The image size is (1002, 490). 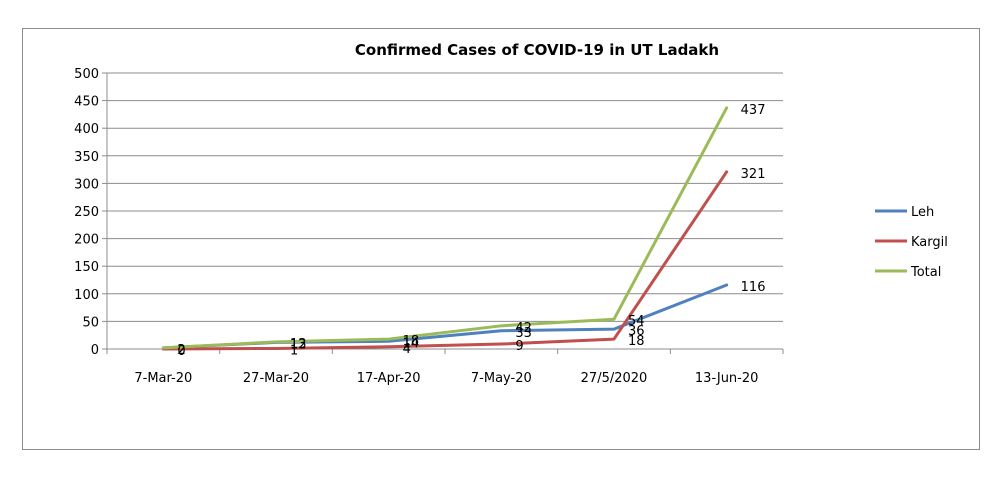 I want to click on data-label-total-1: 13, so click(x=298, y=344).